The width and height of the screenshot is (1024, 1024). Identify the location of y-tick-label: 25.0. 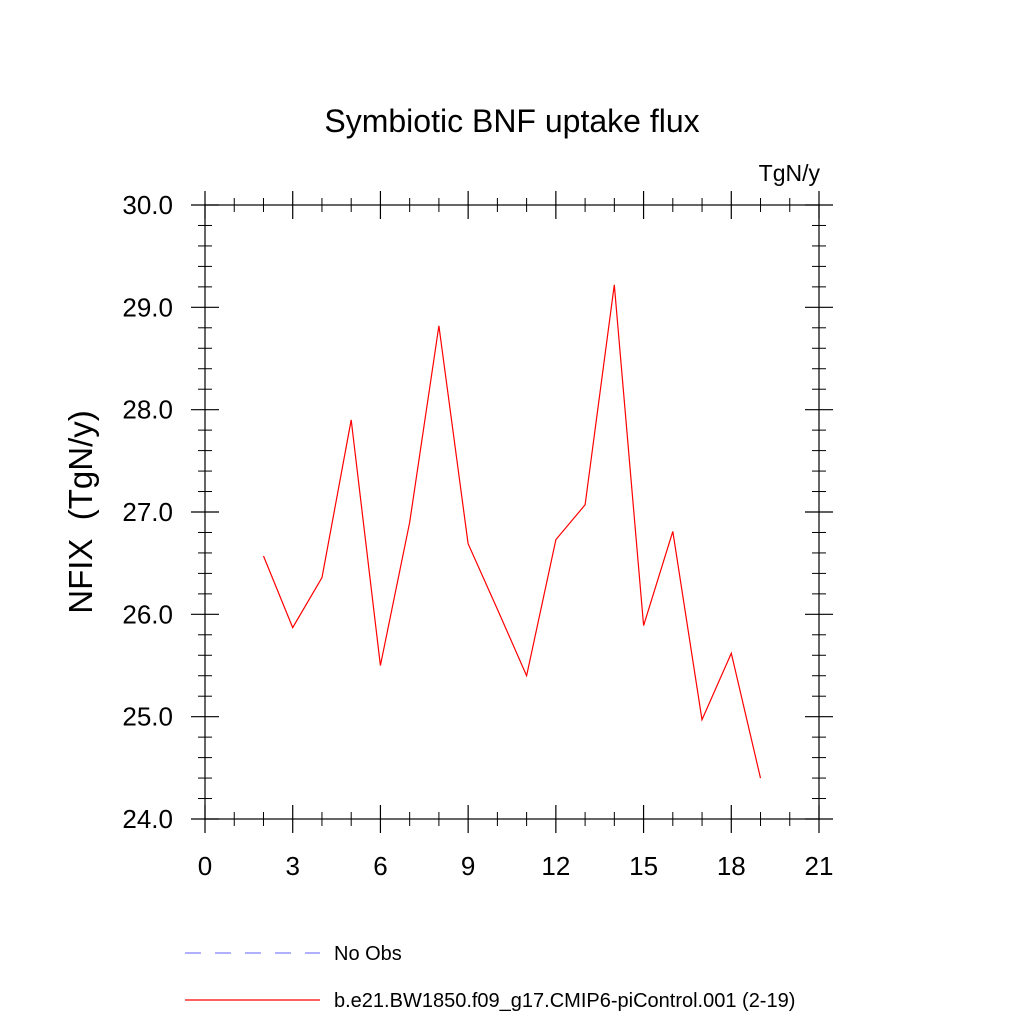
(147, 717).